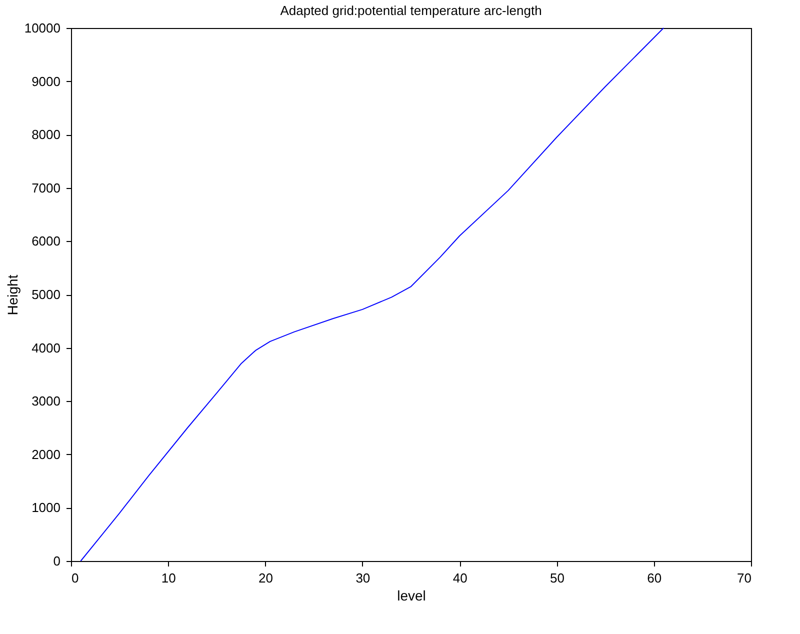 This screenshot has width=800, height=634. What do you see at coordinates (46, 188) in the screenshot?
I see `y-tick-label: 7000` at bounding box center [46, 188].